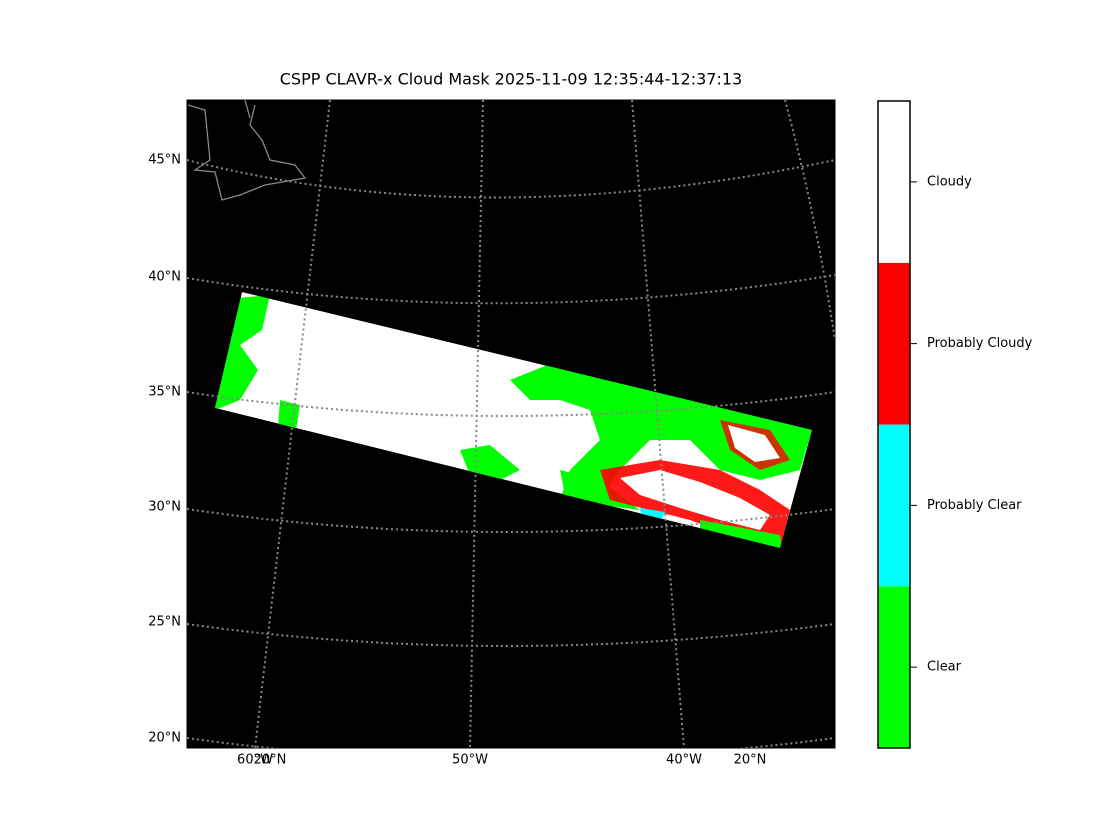  What do you see at coordinates (949, 181) in the screenshot?
I see `colorbar-label: Cloudy` at bounding box center [949, 181].